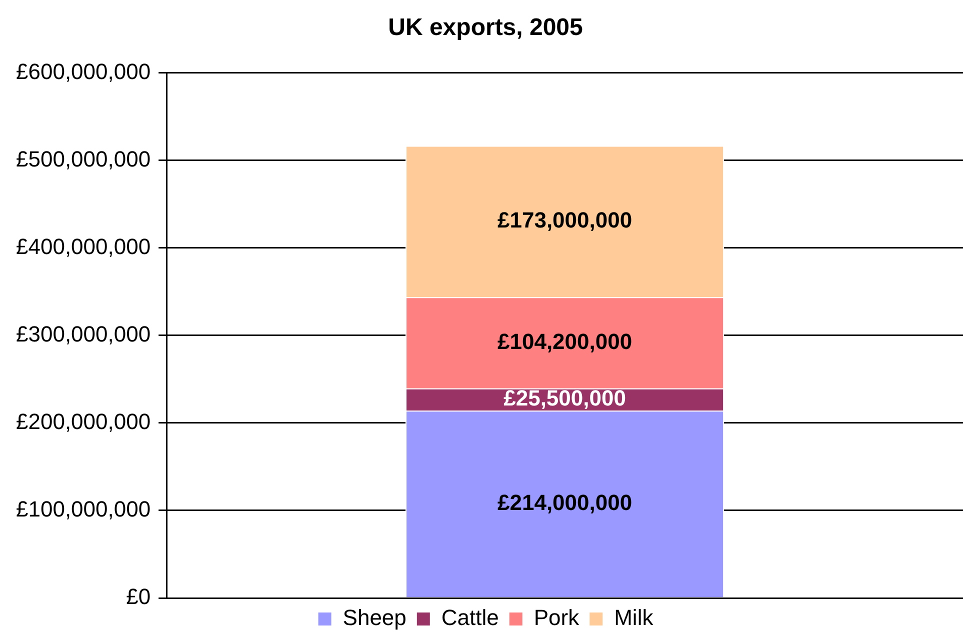 This screenshot has width=963, height=640. I want to click on legend-label: Milk, so click(634, 617).